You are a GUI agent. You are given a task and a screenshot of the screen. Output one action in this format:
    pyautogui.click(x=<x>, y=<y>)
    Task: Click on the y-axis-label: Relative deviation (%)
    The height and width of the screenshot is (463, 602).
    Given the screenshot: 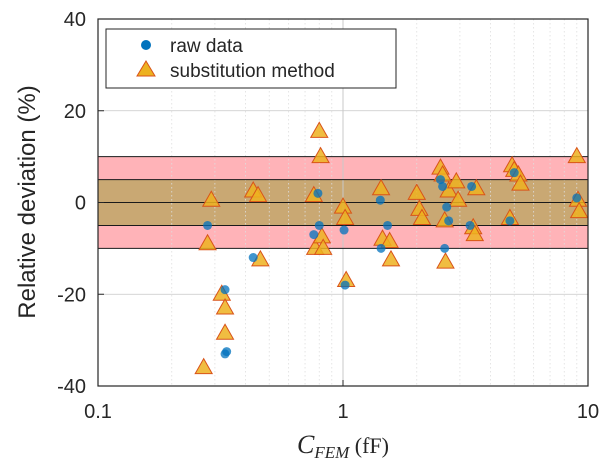 What is the action you would take?
    pyautogui.click(x=27, y=201)
    